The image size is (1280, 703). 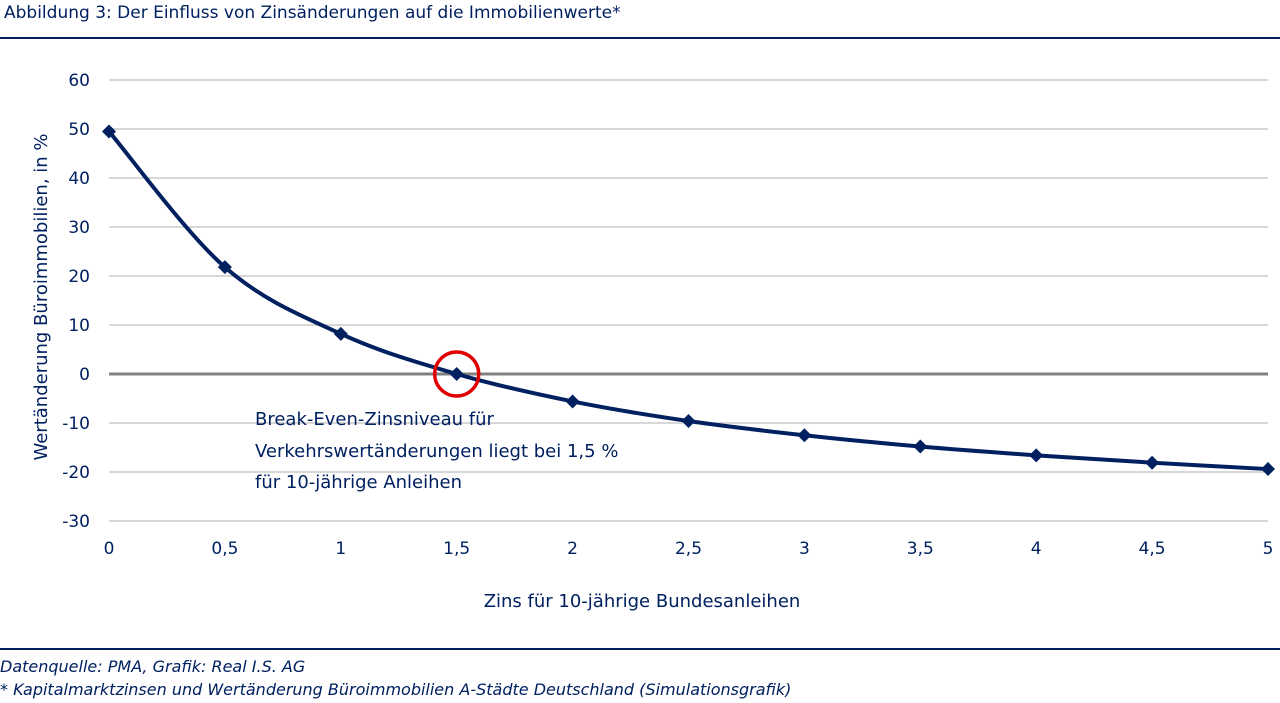 What do you see at coordinates (1036, 549) in the screenshot?
I see `x-tick-label: 4` at bounding box center [1036, 549].